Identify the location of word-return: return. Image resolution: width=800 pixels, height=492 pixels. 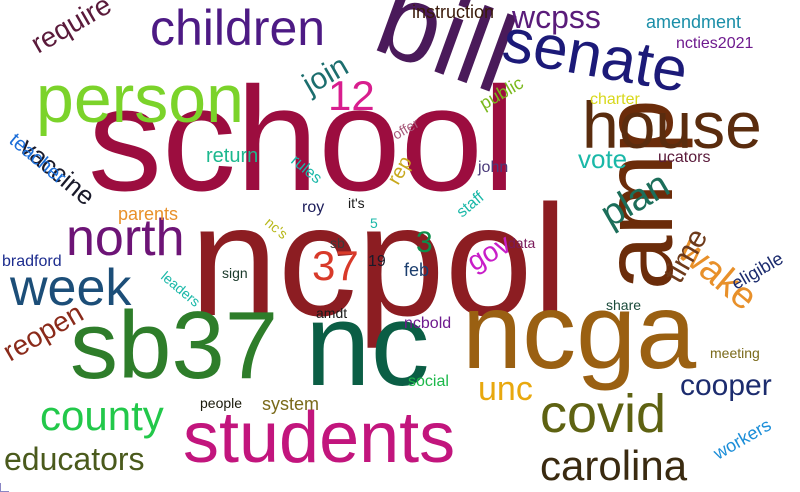
(232, 156).